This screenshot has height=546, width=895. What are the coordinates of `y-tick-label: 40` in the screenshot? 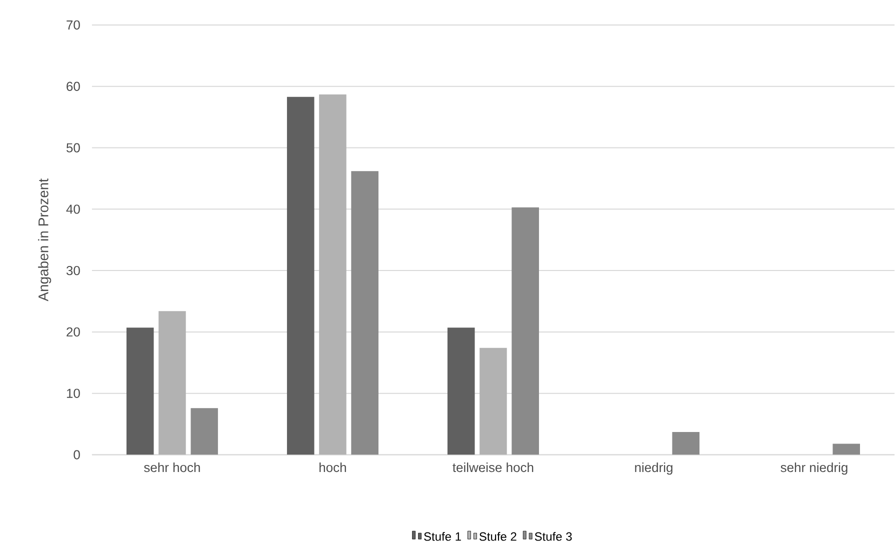 It's located at (73, 209).